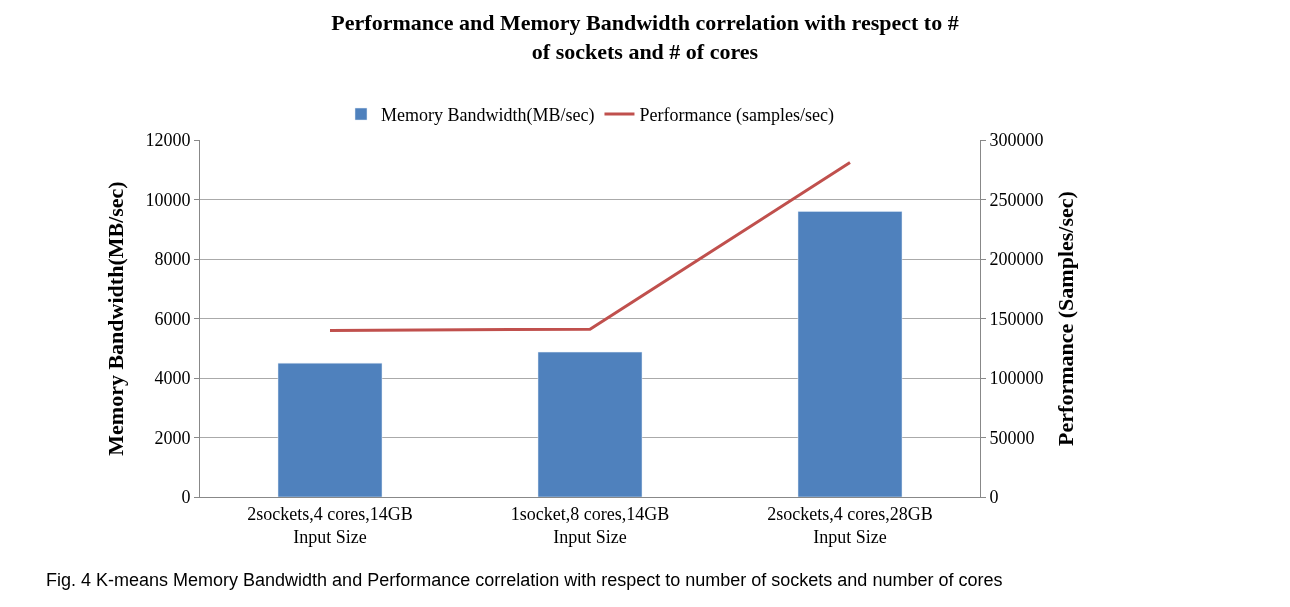  What do you see at coordinates (172, 378) in the screenshot?
I see `y-tick-label: 4000` at bounding box center [172, 378].